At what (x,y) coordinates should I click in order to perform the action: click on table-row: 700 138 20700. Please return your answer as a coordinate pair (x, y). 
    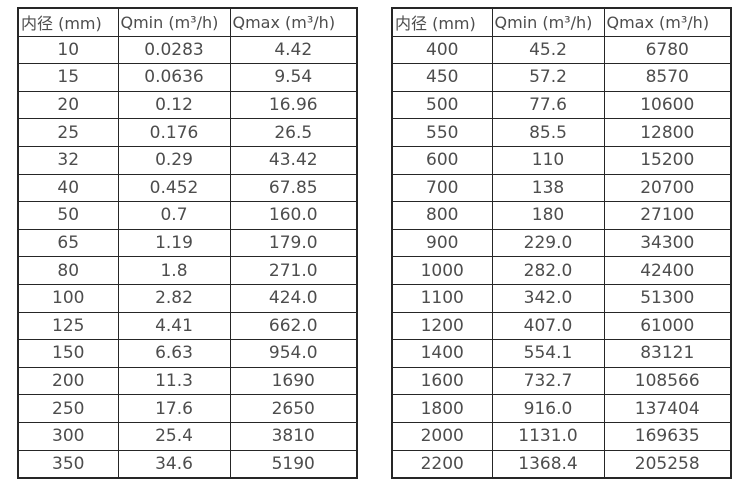
    Looking at the image, I should click on (561, 188).